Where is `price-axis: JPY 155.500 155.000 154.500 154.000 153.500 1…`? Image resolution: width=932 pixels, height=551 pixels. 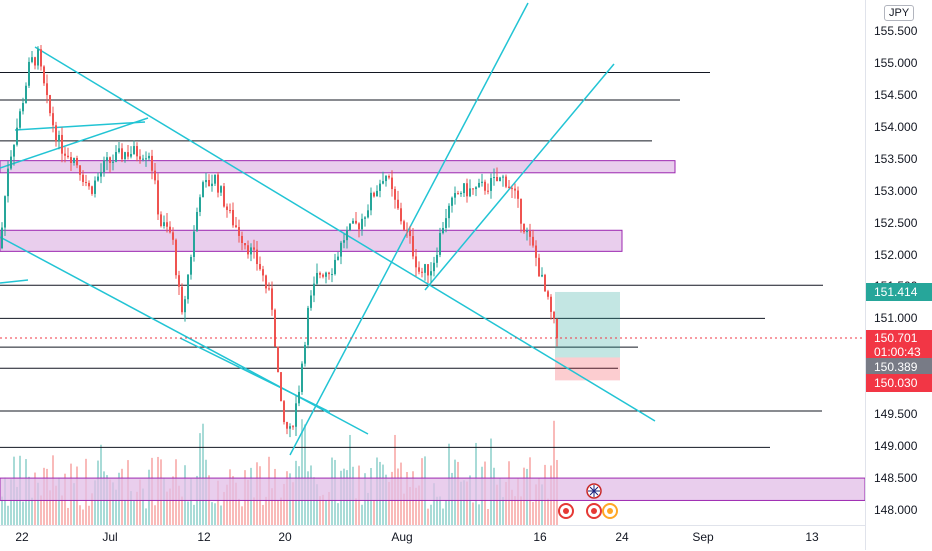 price-axis: JPY 155.500 155.000 154.500 154.000 153.500 1… is located at coordinates (898, 275).